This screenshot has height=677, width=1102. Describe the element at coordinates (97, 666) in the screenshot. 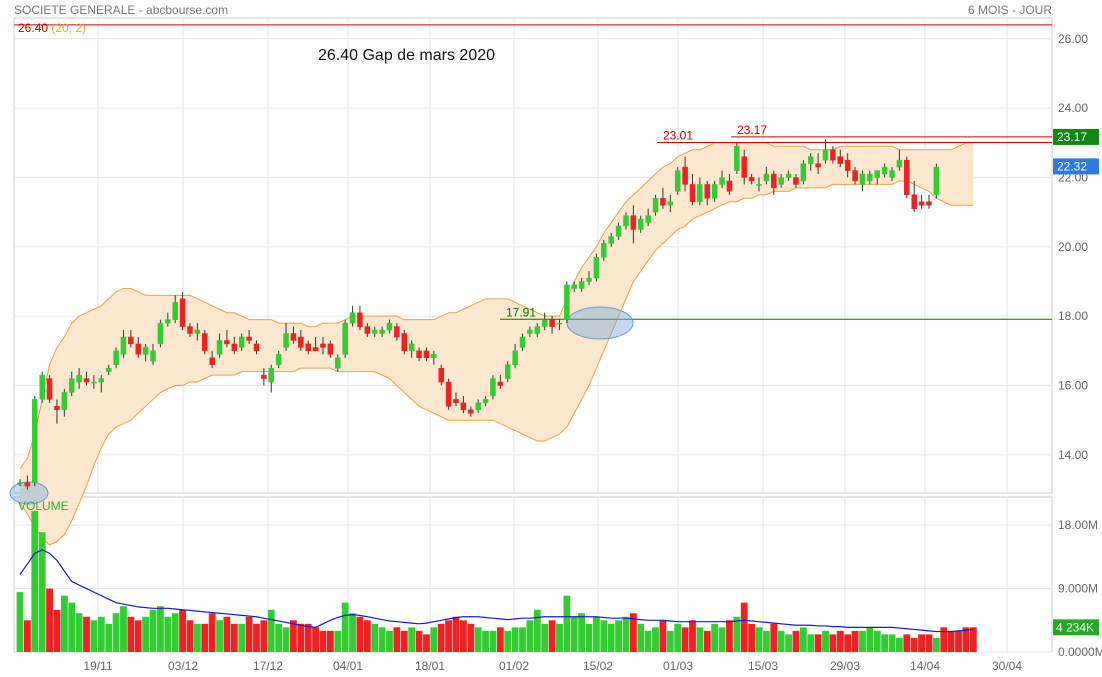

I see `x-tick-label: 19/11` at that location.